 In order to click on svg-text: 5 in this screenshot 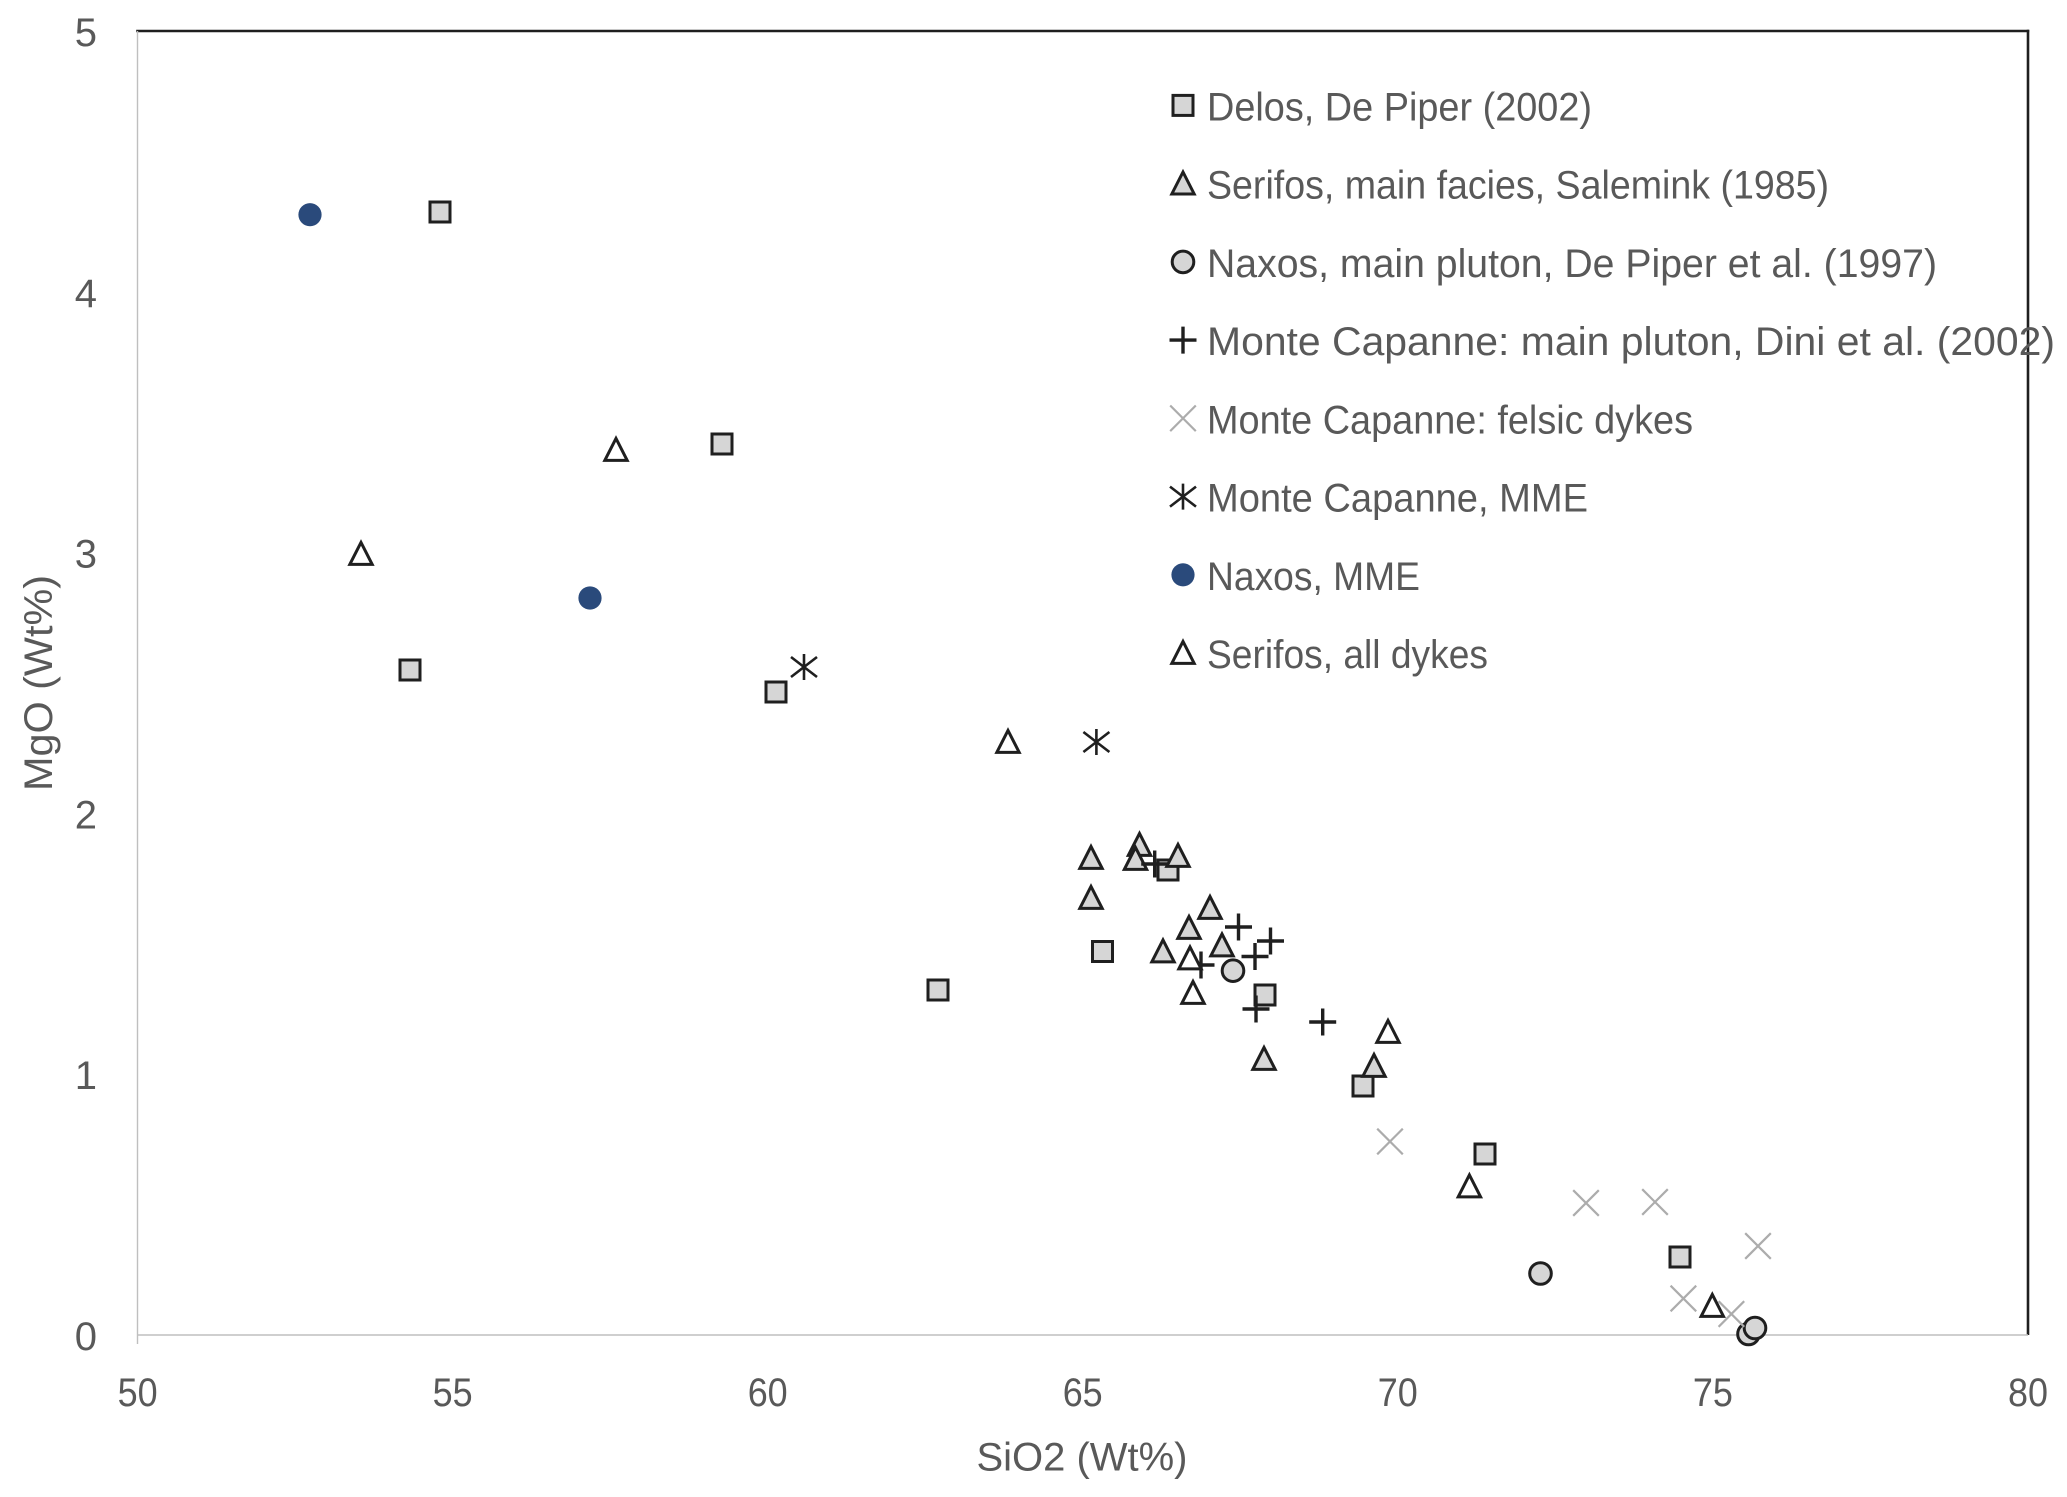, I will do `click(86, 33)`.